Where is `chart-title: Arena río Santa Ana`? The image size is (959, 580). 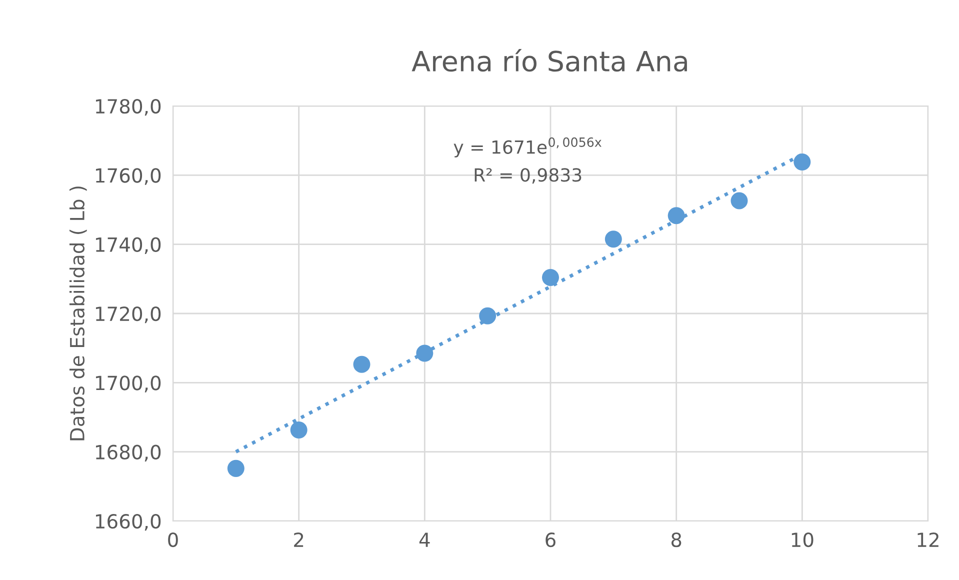 chart-title: Arena río Santa Ana is located at coordinates (549, 60).